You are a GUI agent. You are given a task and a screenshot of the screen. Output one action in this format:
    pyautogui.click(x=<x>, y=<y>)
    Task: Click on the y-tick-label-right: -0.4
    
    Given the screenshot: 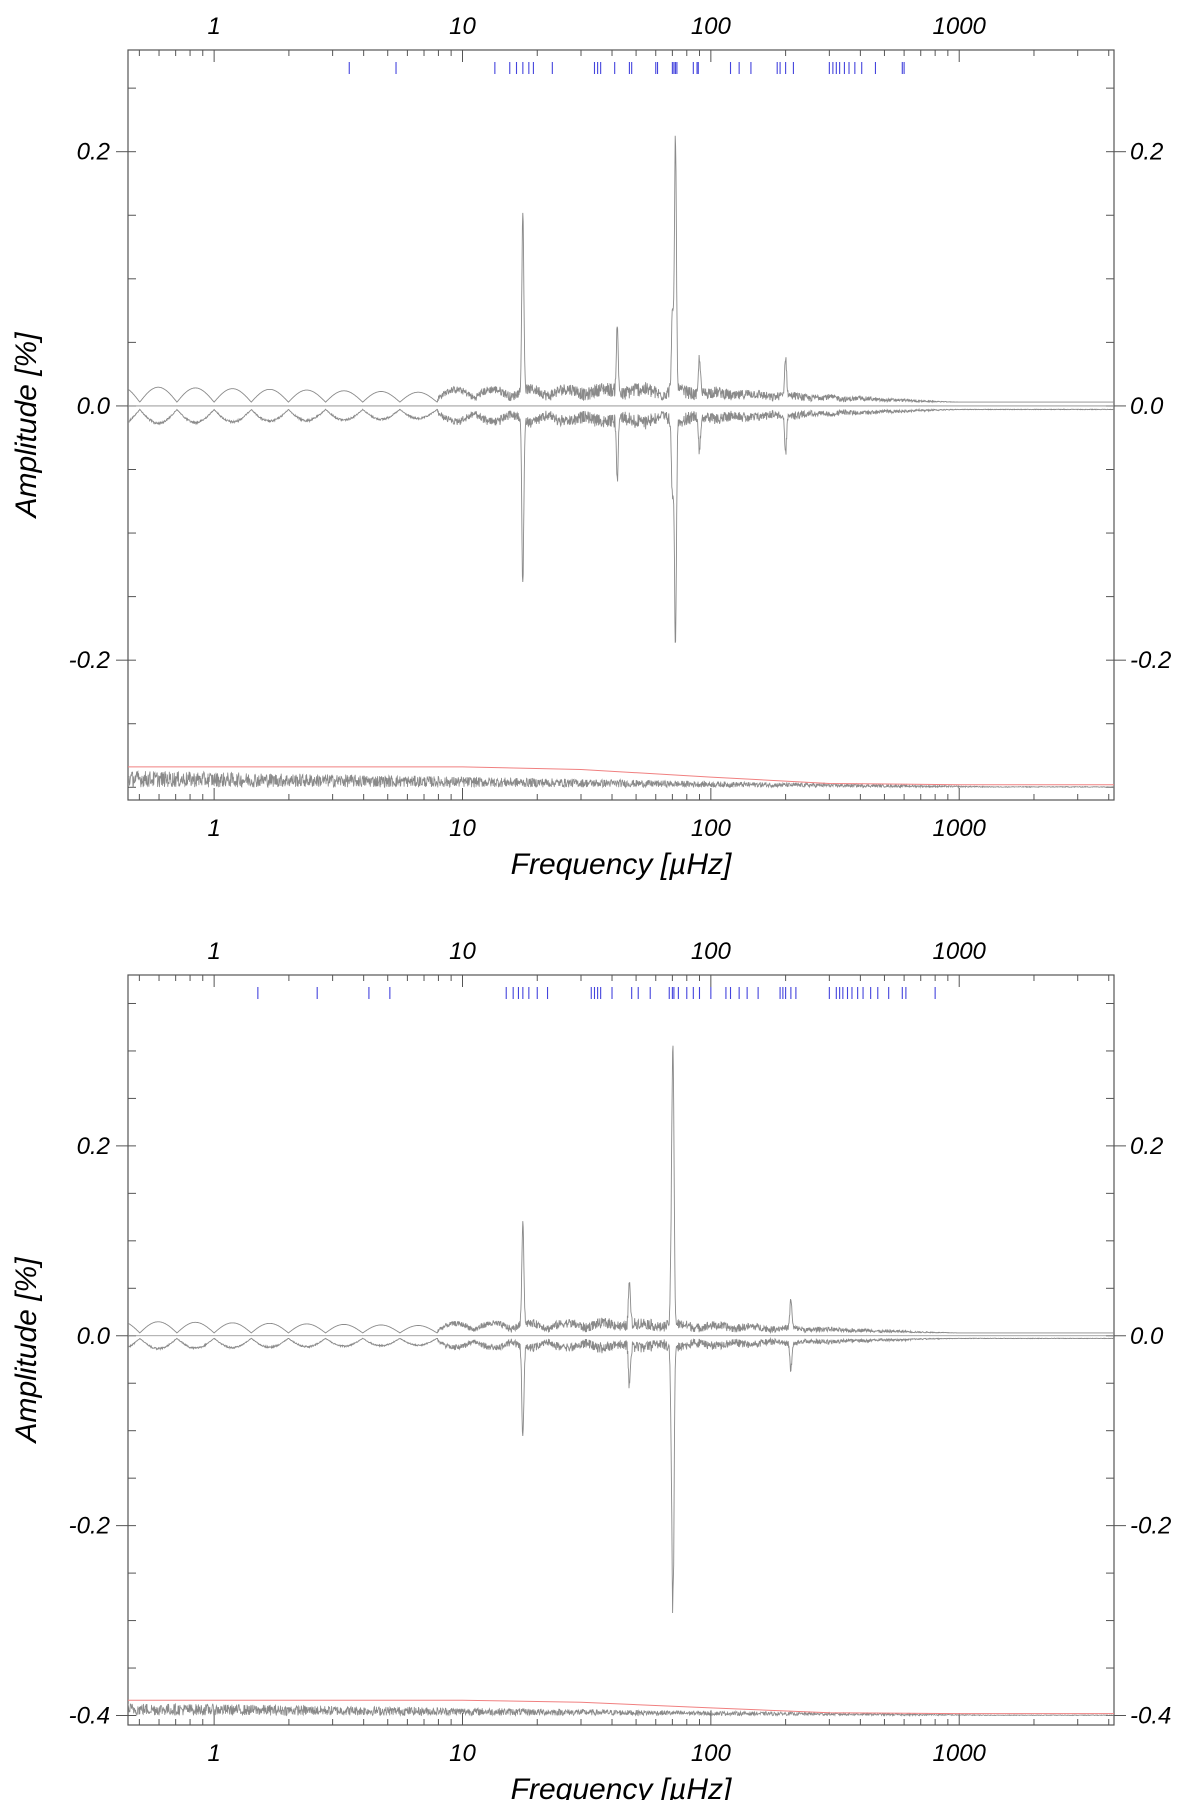 What is the action you would take?
    pyautogui.click(x=1150, y=1716)
    